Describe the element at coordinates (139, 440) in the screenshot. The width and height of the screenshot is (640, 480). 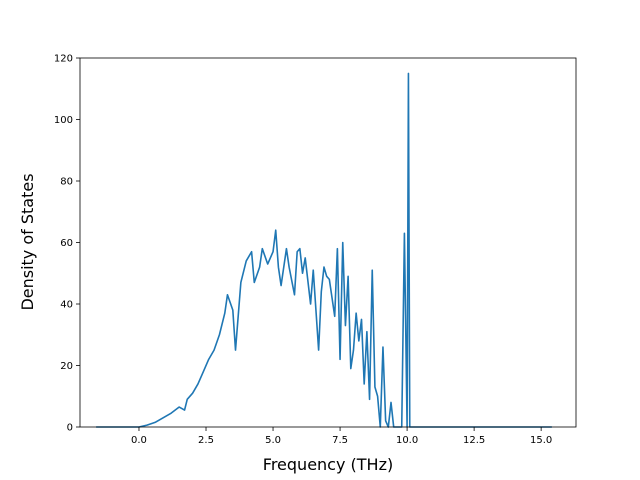
I see `x-tick-label: 0.0` at that location.